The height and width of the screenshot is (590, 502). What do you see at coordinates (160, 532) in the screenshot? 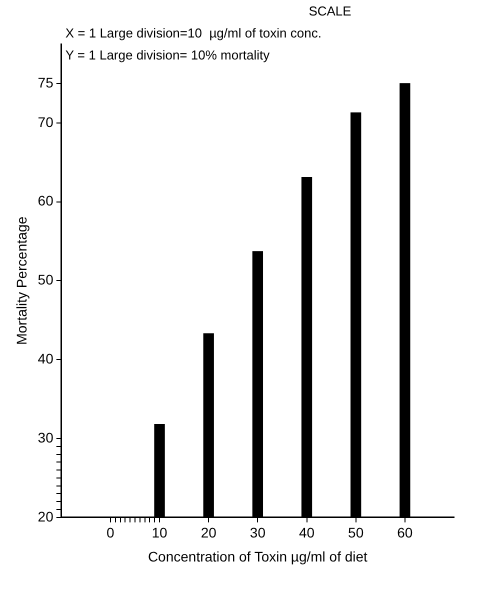
I see `x-tick-label: 10` at bounding box center [160, 532].